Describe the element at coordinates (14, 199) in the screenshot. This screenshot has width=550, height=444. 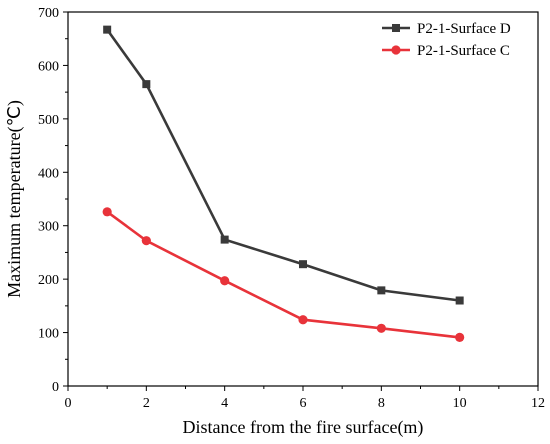
I see `y-axis-title: Maximum temperature(℃)` at that location.